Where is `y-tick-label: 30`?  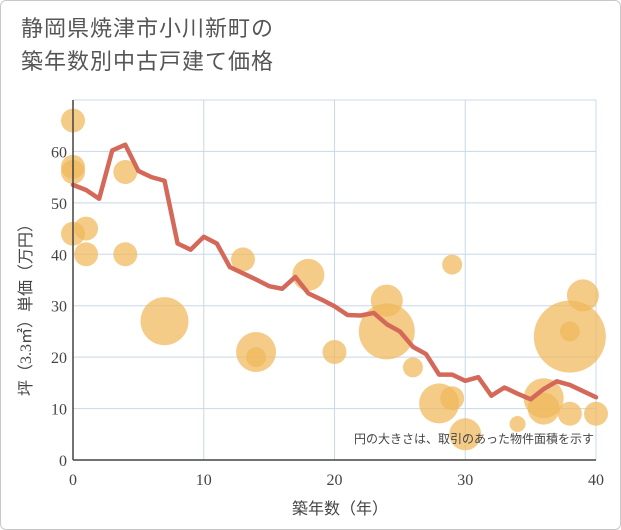 y-tick-label: 30 is located at coordinates (59, 307).